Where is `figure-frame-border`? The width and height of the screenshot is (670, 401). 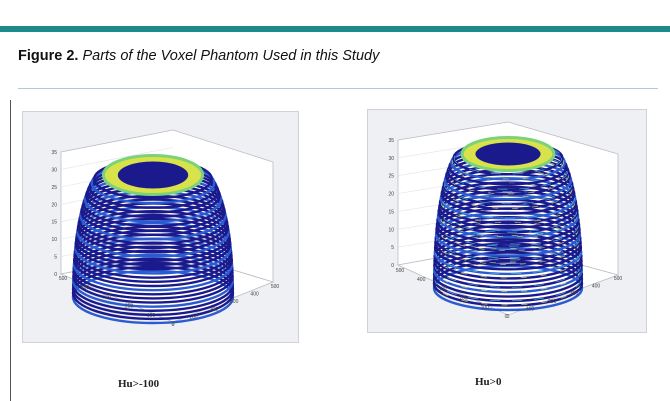
figure-frame-border is located at coordinates (10, 250).